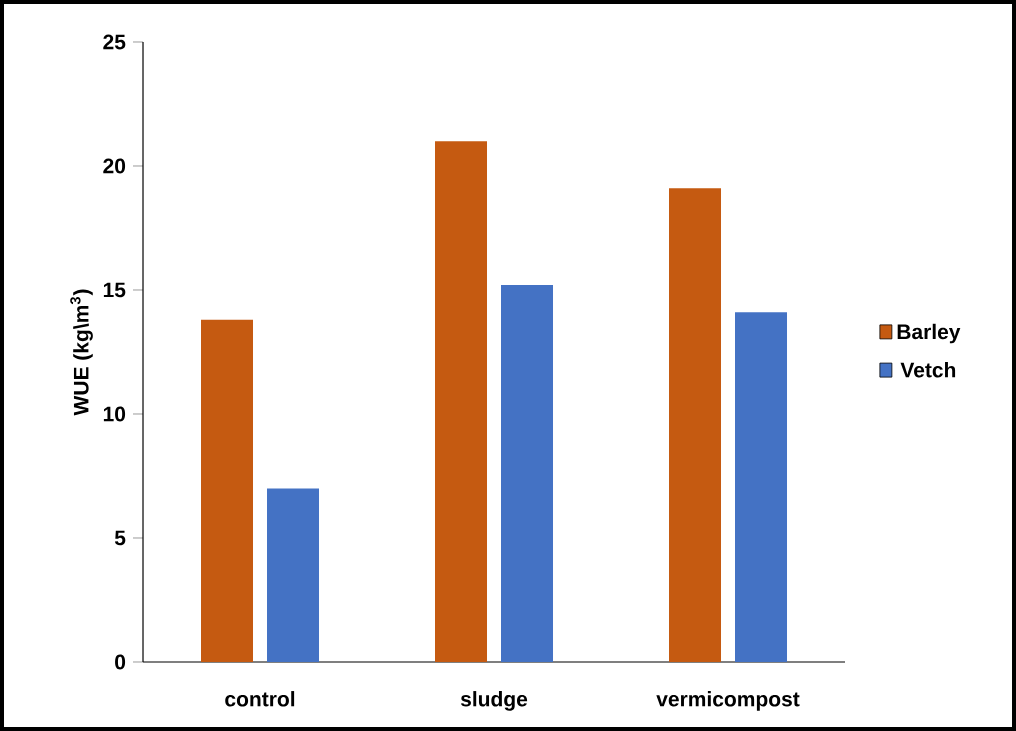 Image resolution: width=1016 pixels, height=731 pixels. Describe the element at coordinates (114, 166) in the screenshot. I see `y-tick-label: 20` at that location.